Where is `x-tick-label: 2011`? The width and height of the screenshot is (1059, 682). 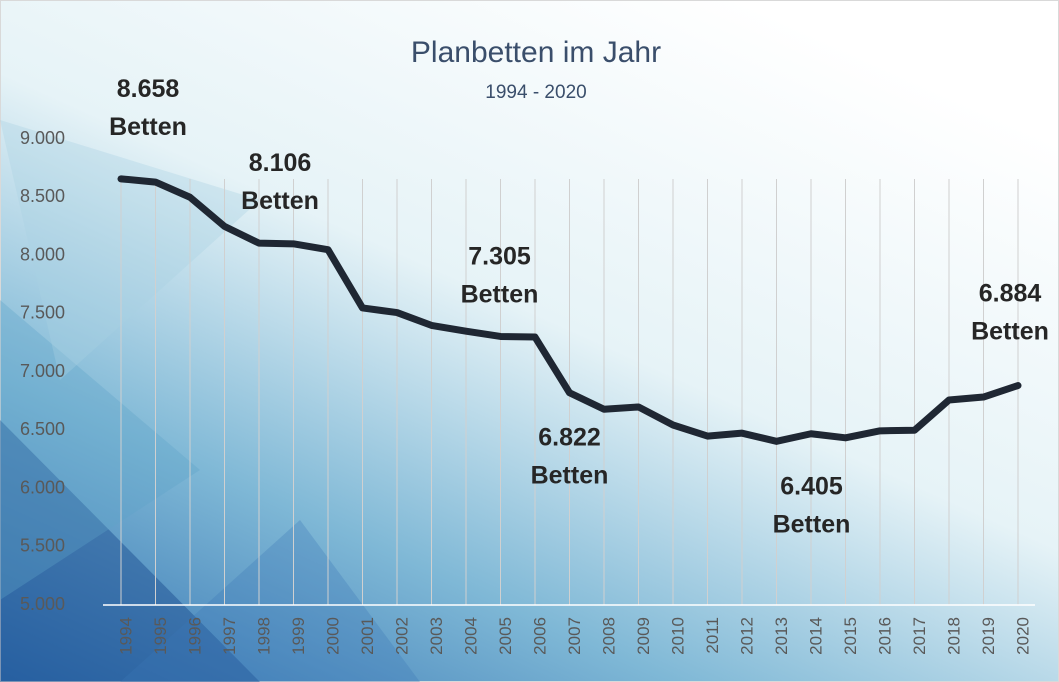
x-tick-label: 2011 is located at coordinates (712, 635).